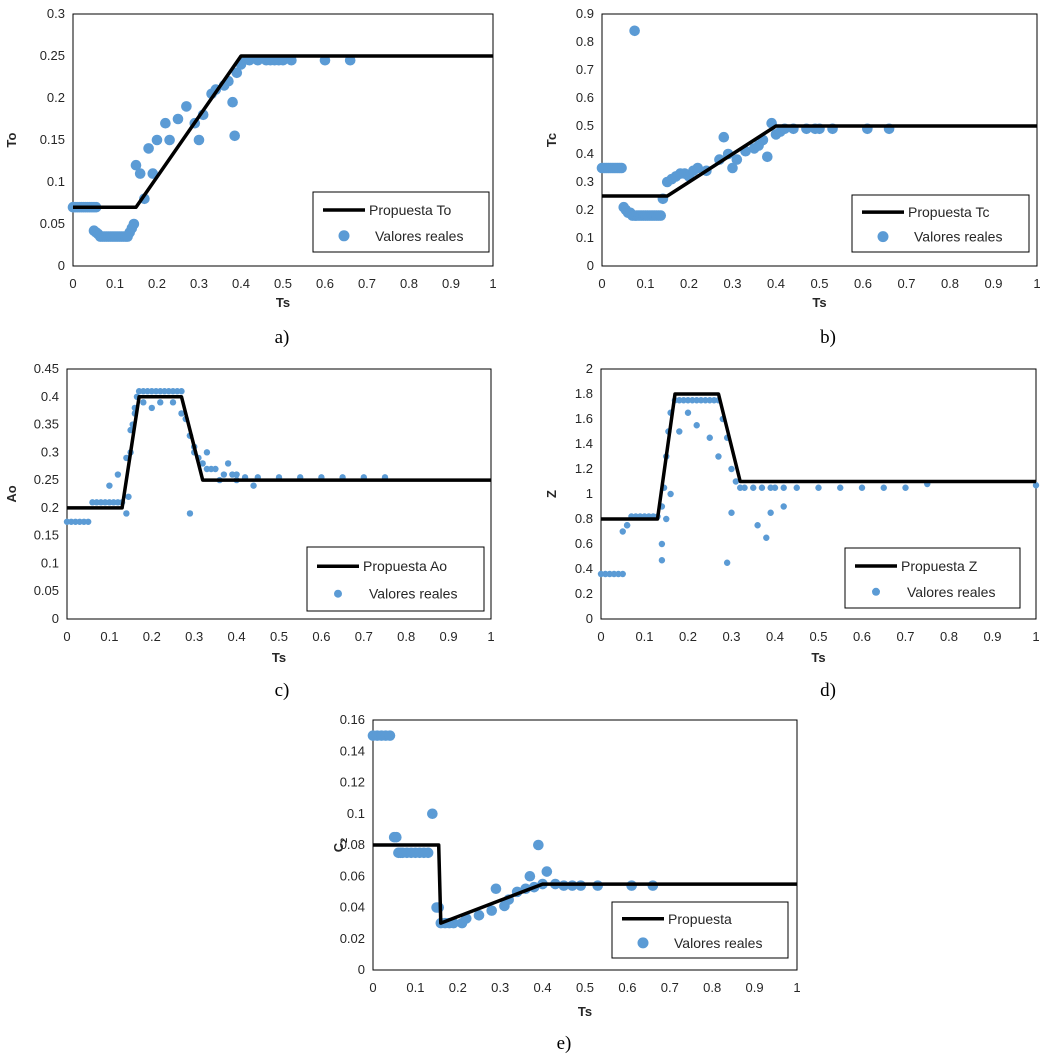  Describe the element at coordinates (584, 593) in the screenshot. I see `y-tick-label: 0.2` at that location.